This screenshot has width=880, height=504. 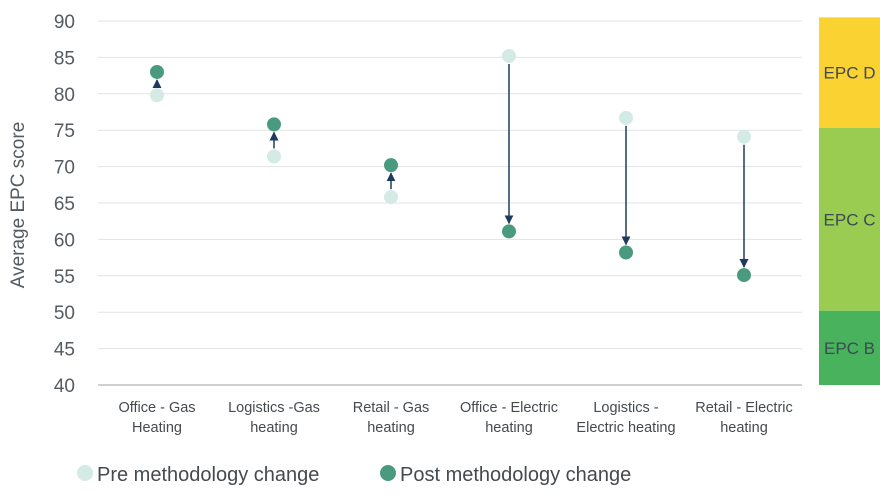 I want to click on x-category-label: Office - Electric heating, so click(x=509, y=418).